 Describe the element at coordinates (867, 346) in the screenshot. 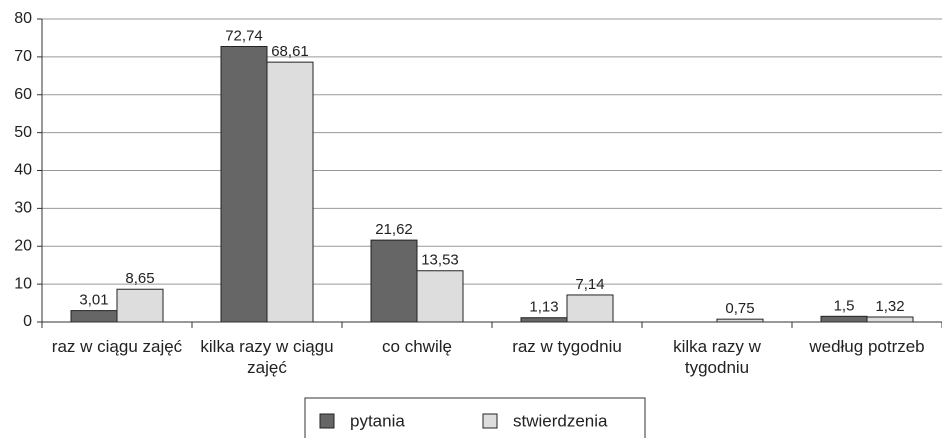

I see `x-tick-label: według potrzeb` at that location.